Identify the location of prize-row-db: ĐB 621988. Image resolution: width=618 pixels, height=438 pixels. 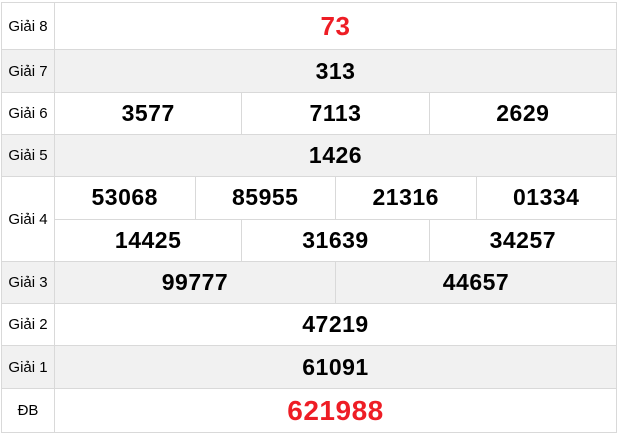
(309, 410).